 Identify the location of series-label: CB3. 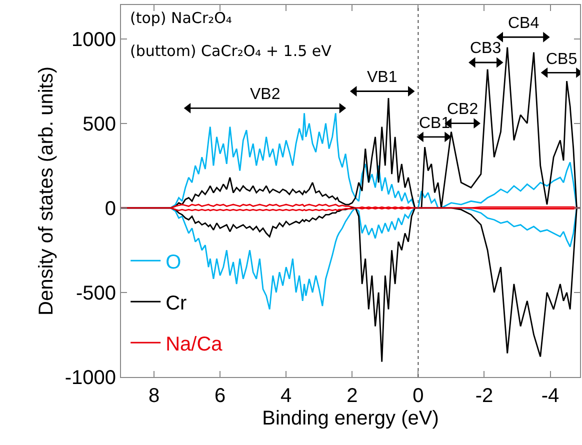
(486, 48).